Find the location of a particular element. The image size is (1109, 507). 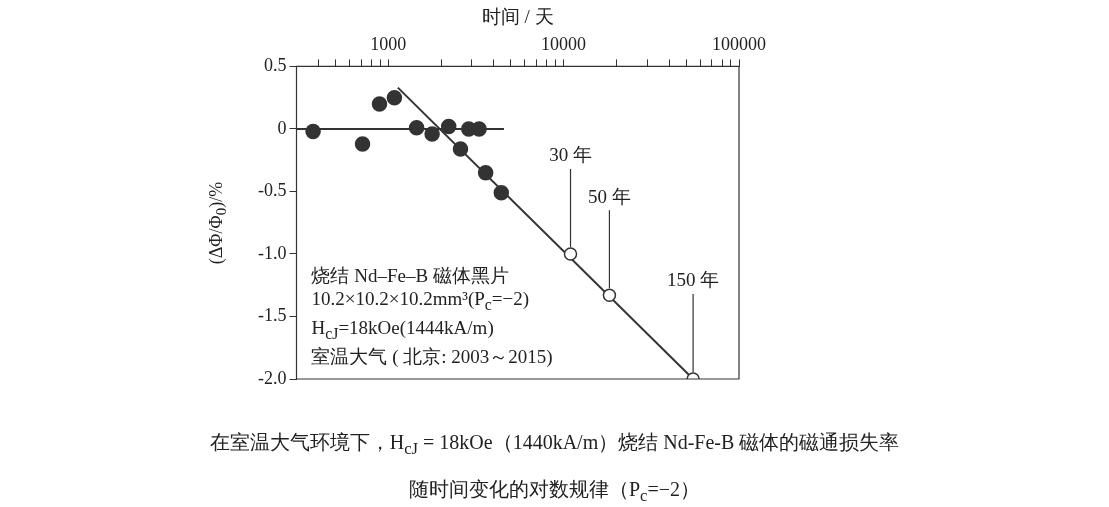

x-axis-title: 时间 / 天 is located at coordinates (517, 17).